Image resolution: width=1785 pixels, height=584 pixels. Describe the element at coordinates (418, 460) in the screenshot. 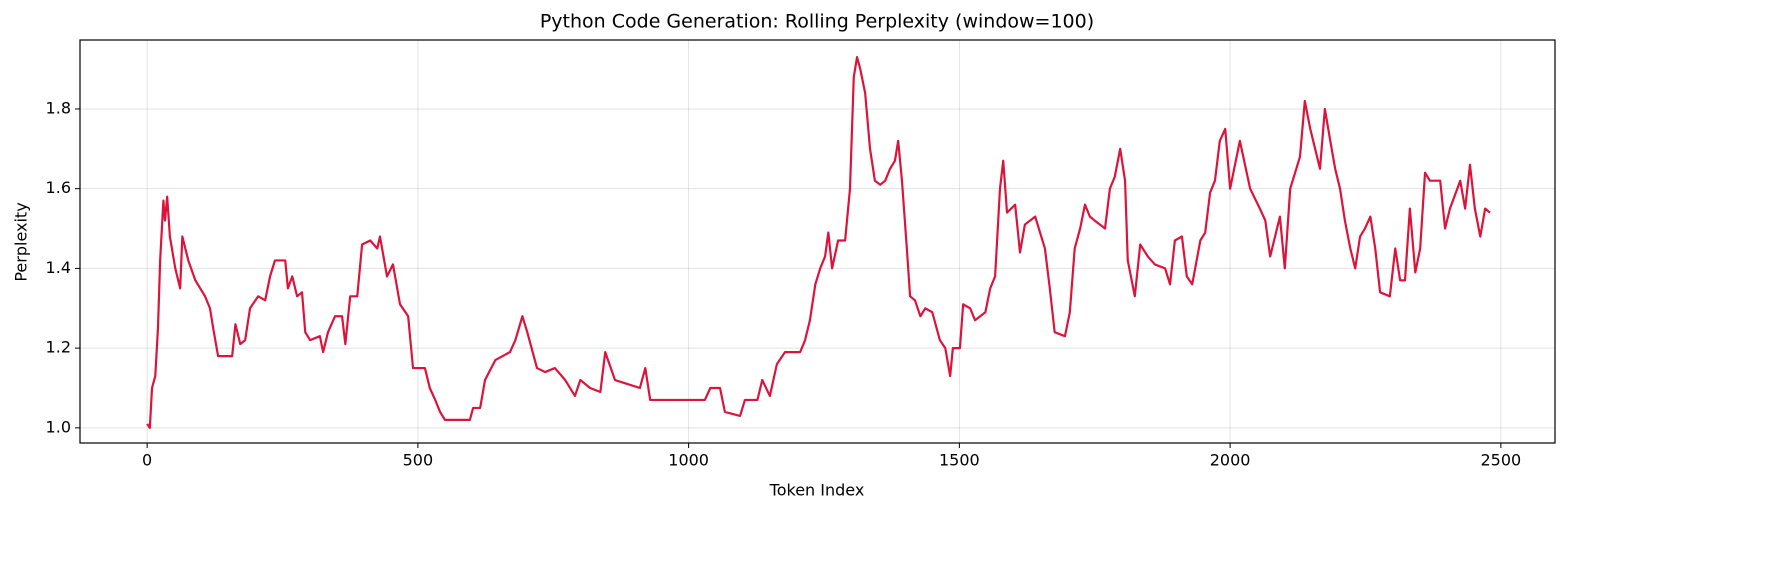

I see `x-tick-label: 500` at that location.